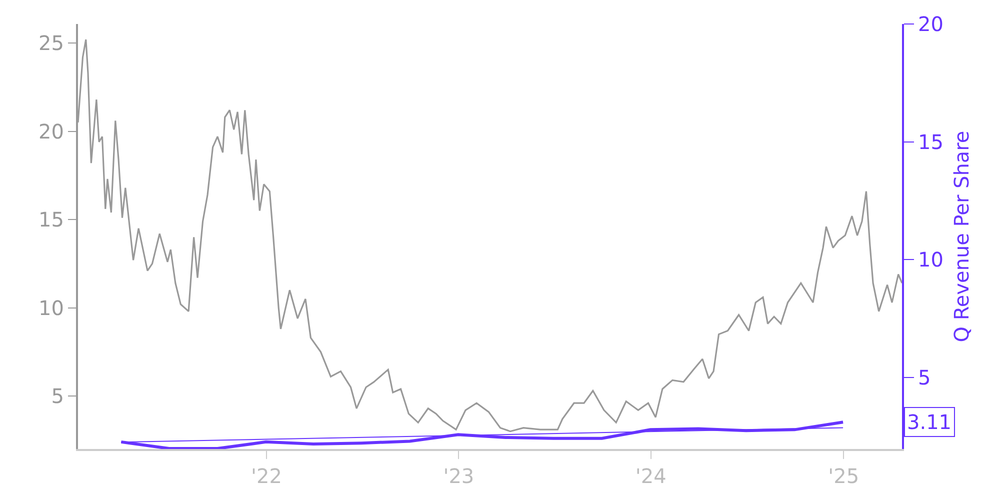 The height and width of the screenshot is (500, 1000). Describe the element at coordinates (931, 260) in the screenshot. I see `y2-tick-label: 10` at that location.